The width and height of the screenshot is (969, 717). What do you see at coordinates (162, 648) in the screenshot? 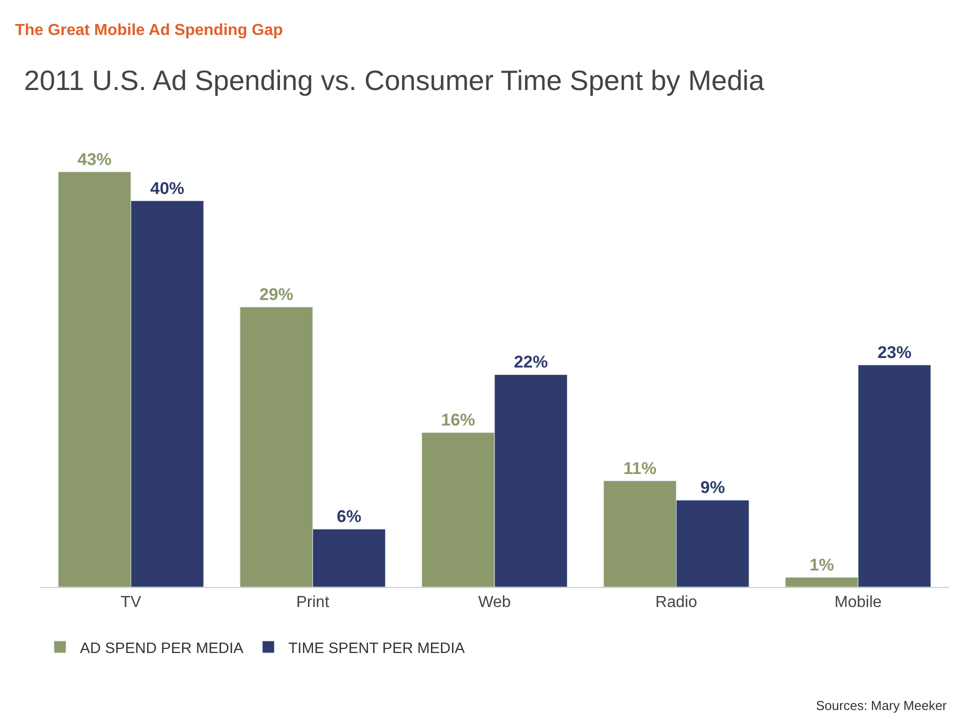
I see `legend-label: AD SPEND PER MEDIA` at bounding box center [162, 648].